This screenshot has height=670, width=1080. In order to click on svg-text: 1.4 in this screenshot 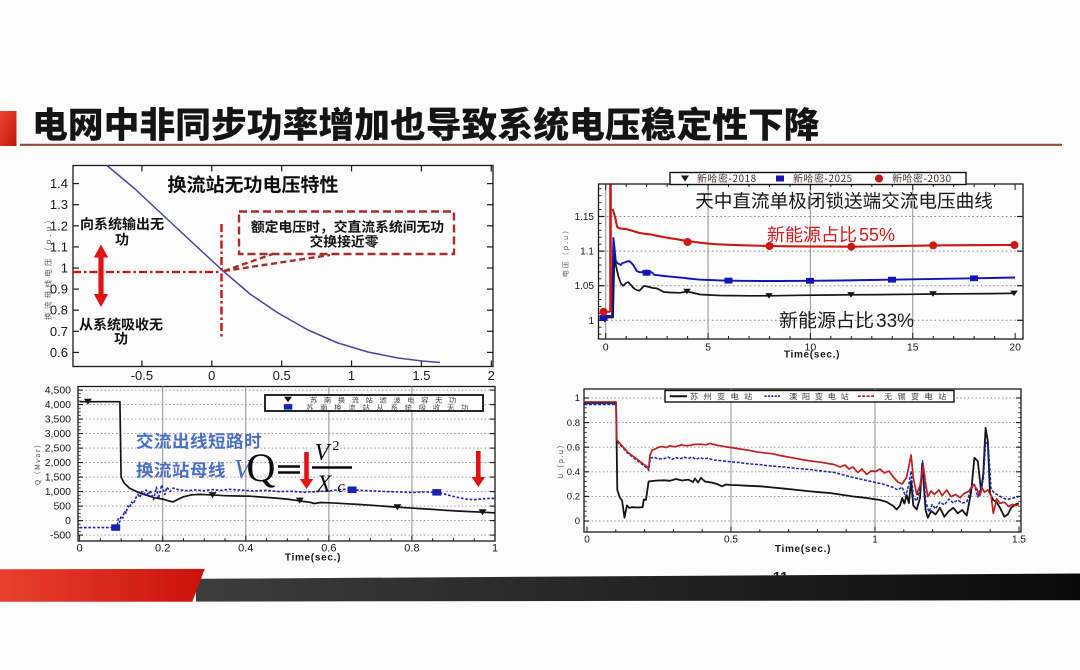, I will do `click(59, 183)`.